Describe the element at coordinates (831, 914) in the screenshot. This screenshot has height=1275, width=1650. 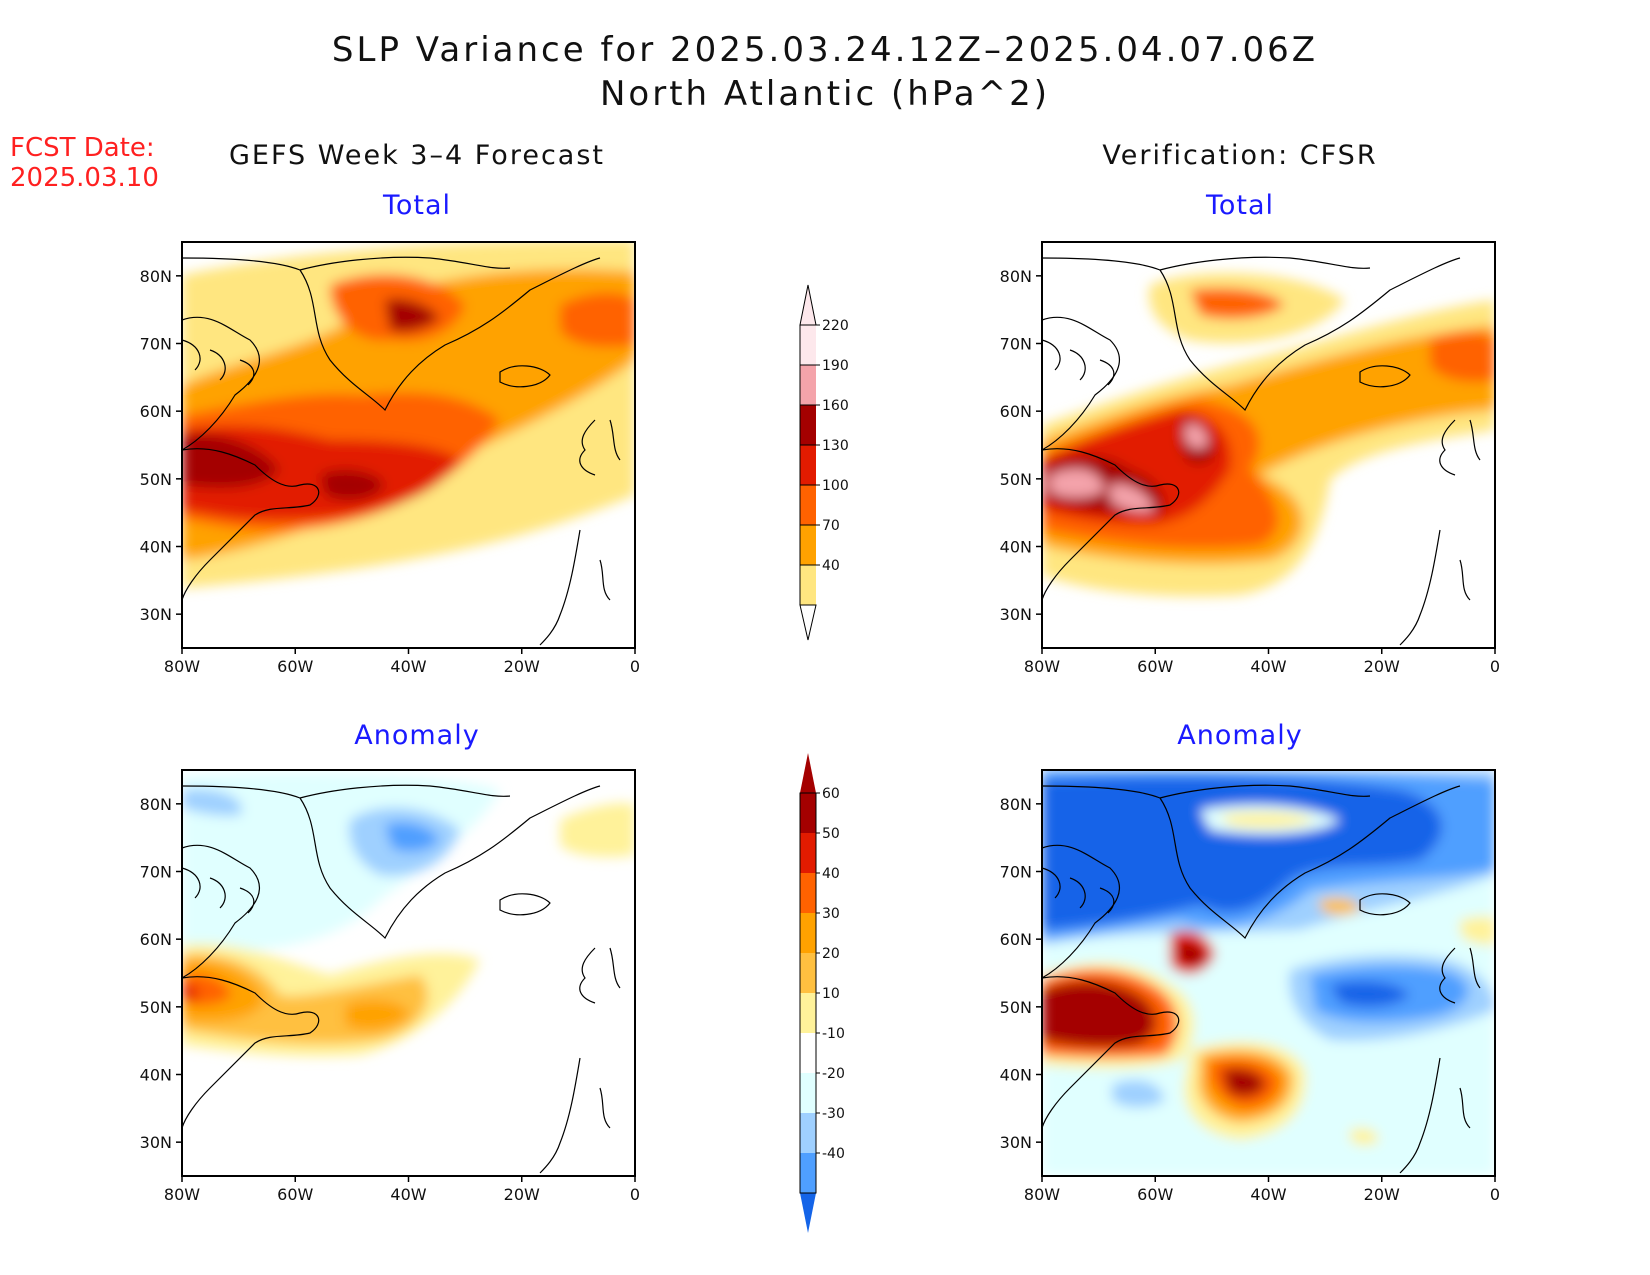
I see `colorbar-level-label: 30` at that location.